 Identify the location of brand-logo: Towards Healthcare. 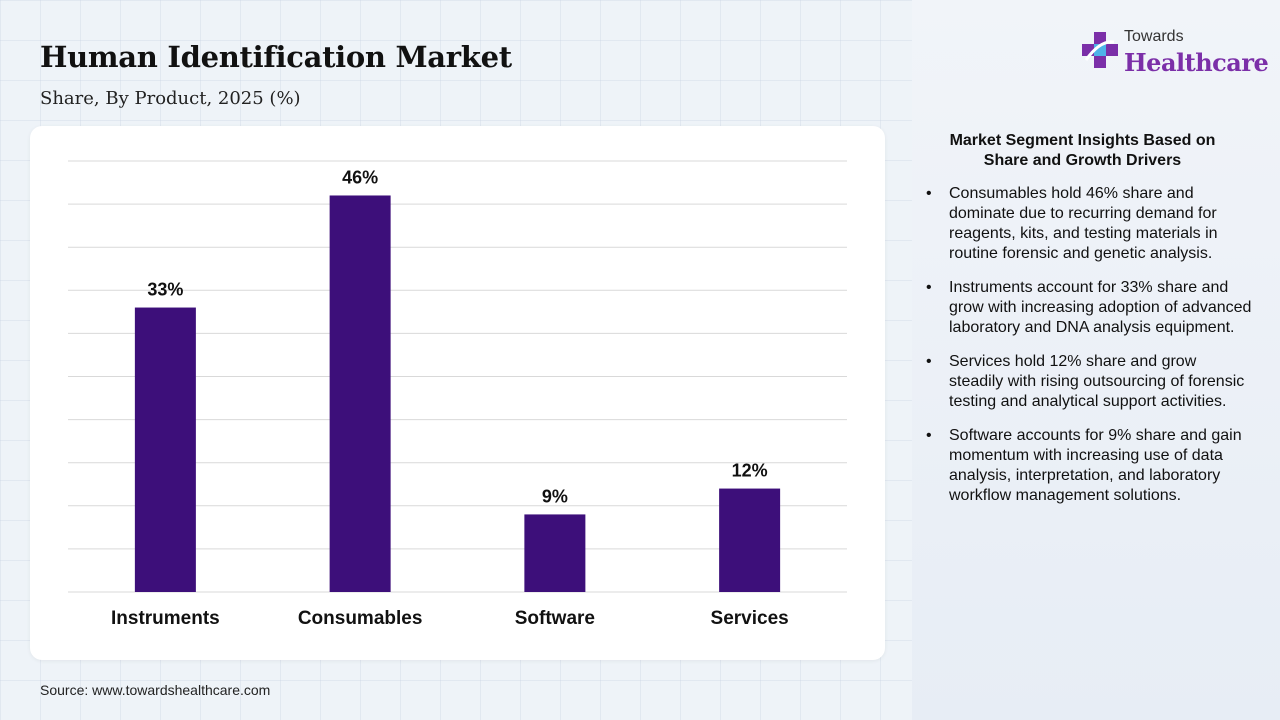
(1174, 53).